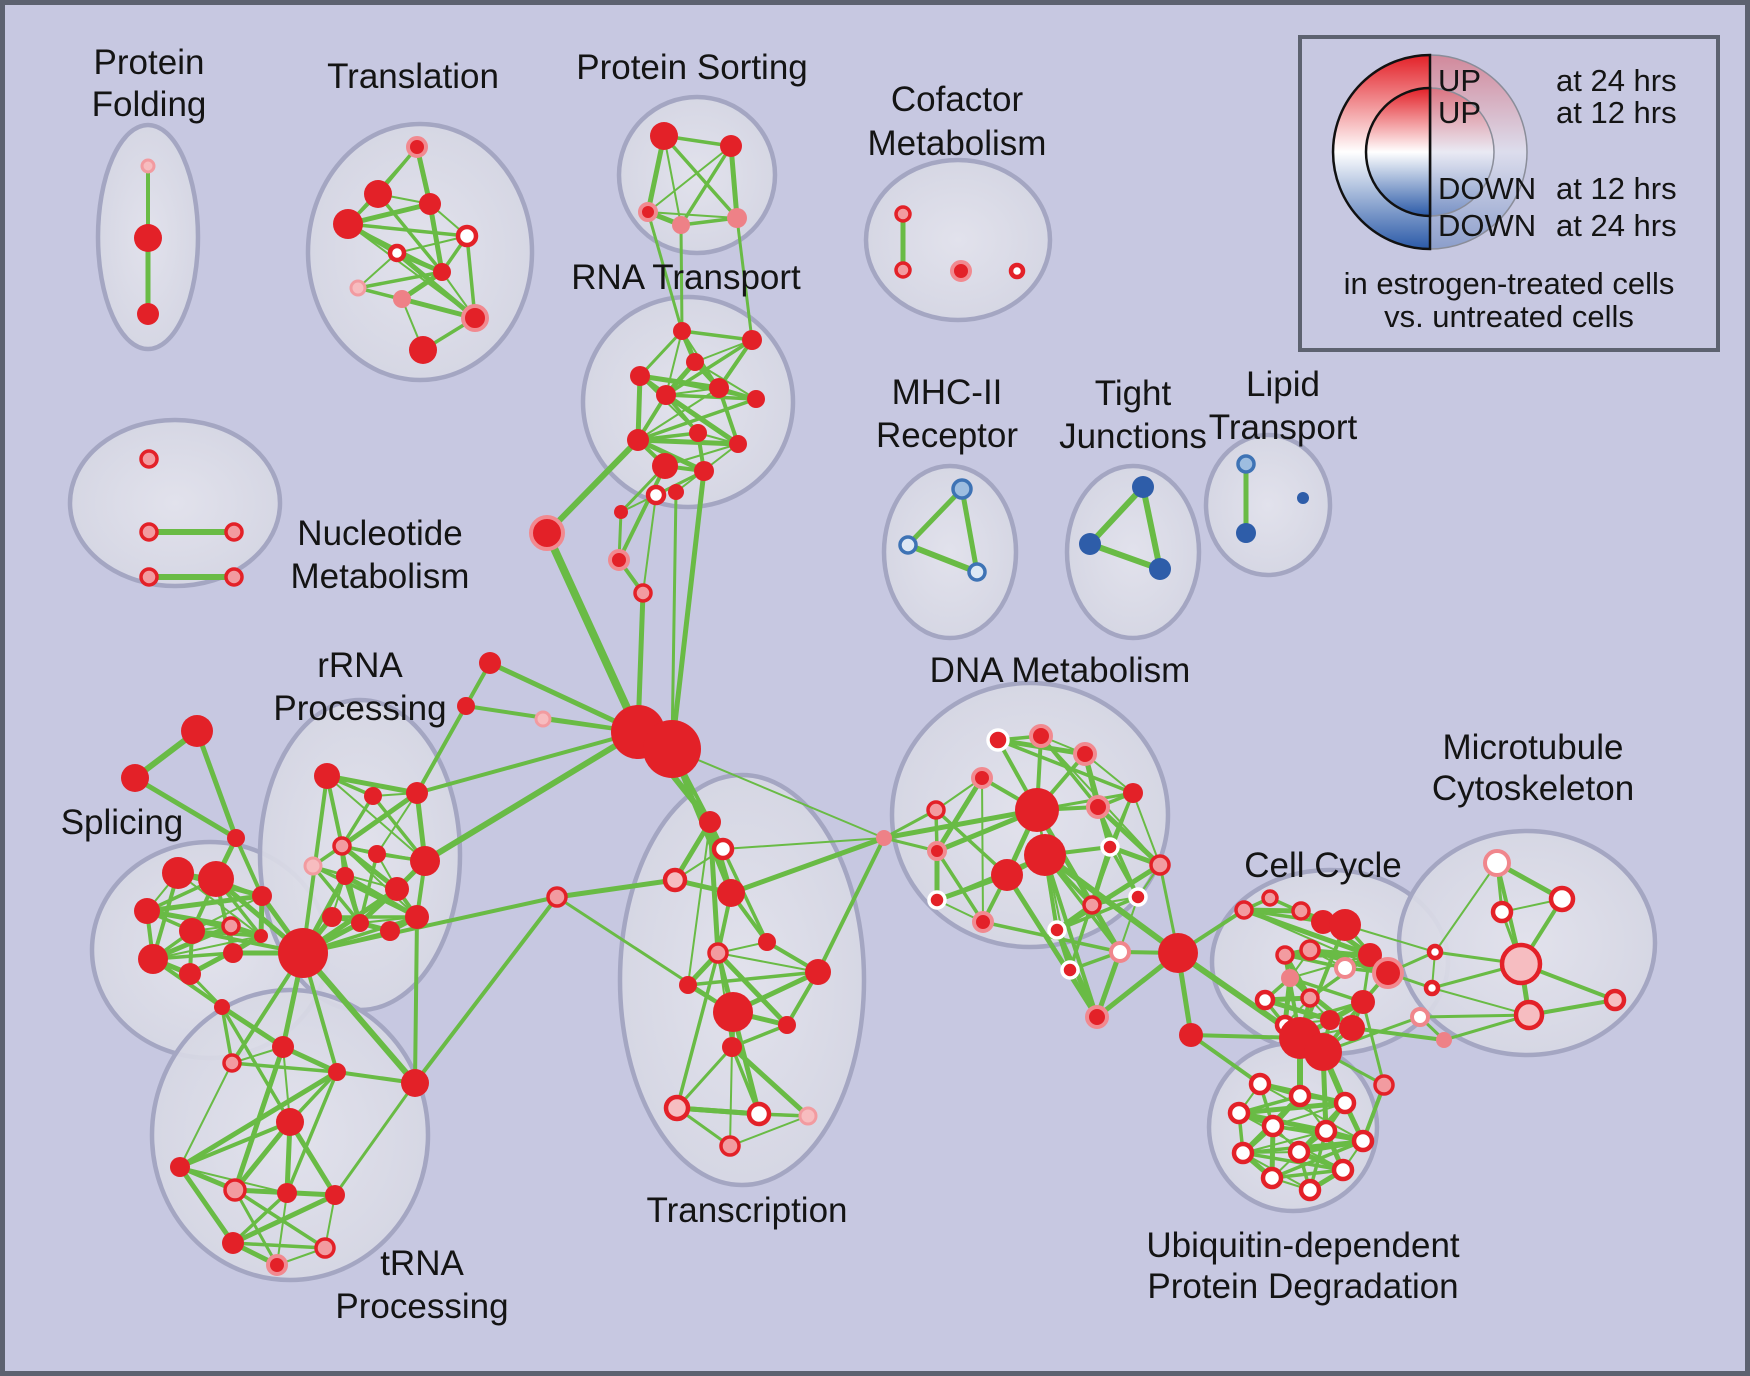 The width and height of the screenshot is (1750, 1376). Describe the element at coordinates (1444, 1040) in the screenshot. I see `node-m10` at that location.